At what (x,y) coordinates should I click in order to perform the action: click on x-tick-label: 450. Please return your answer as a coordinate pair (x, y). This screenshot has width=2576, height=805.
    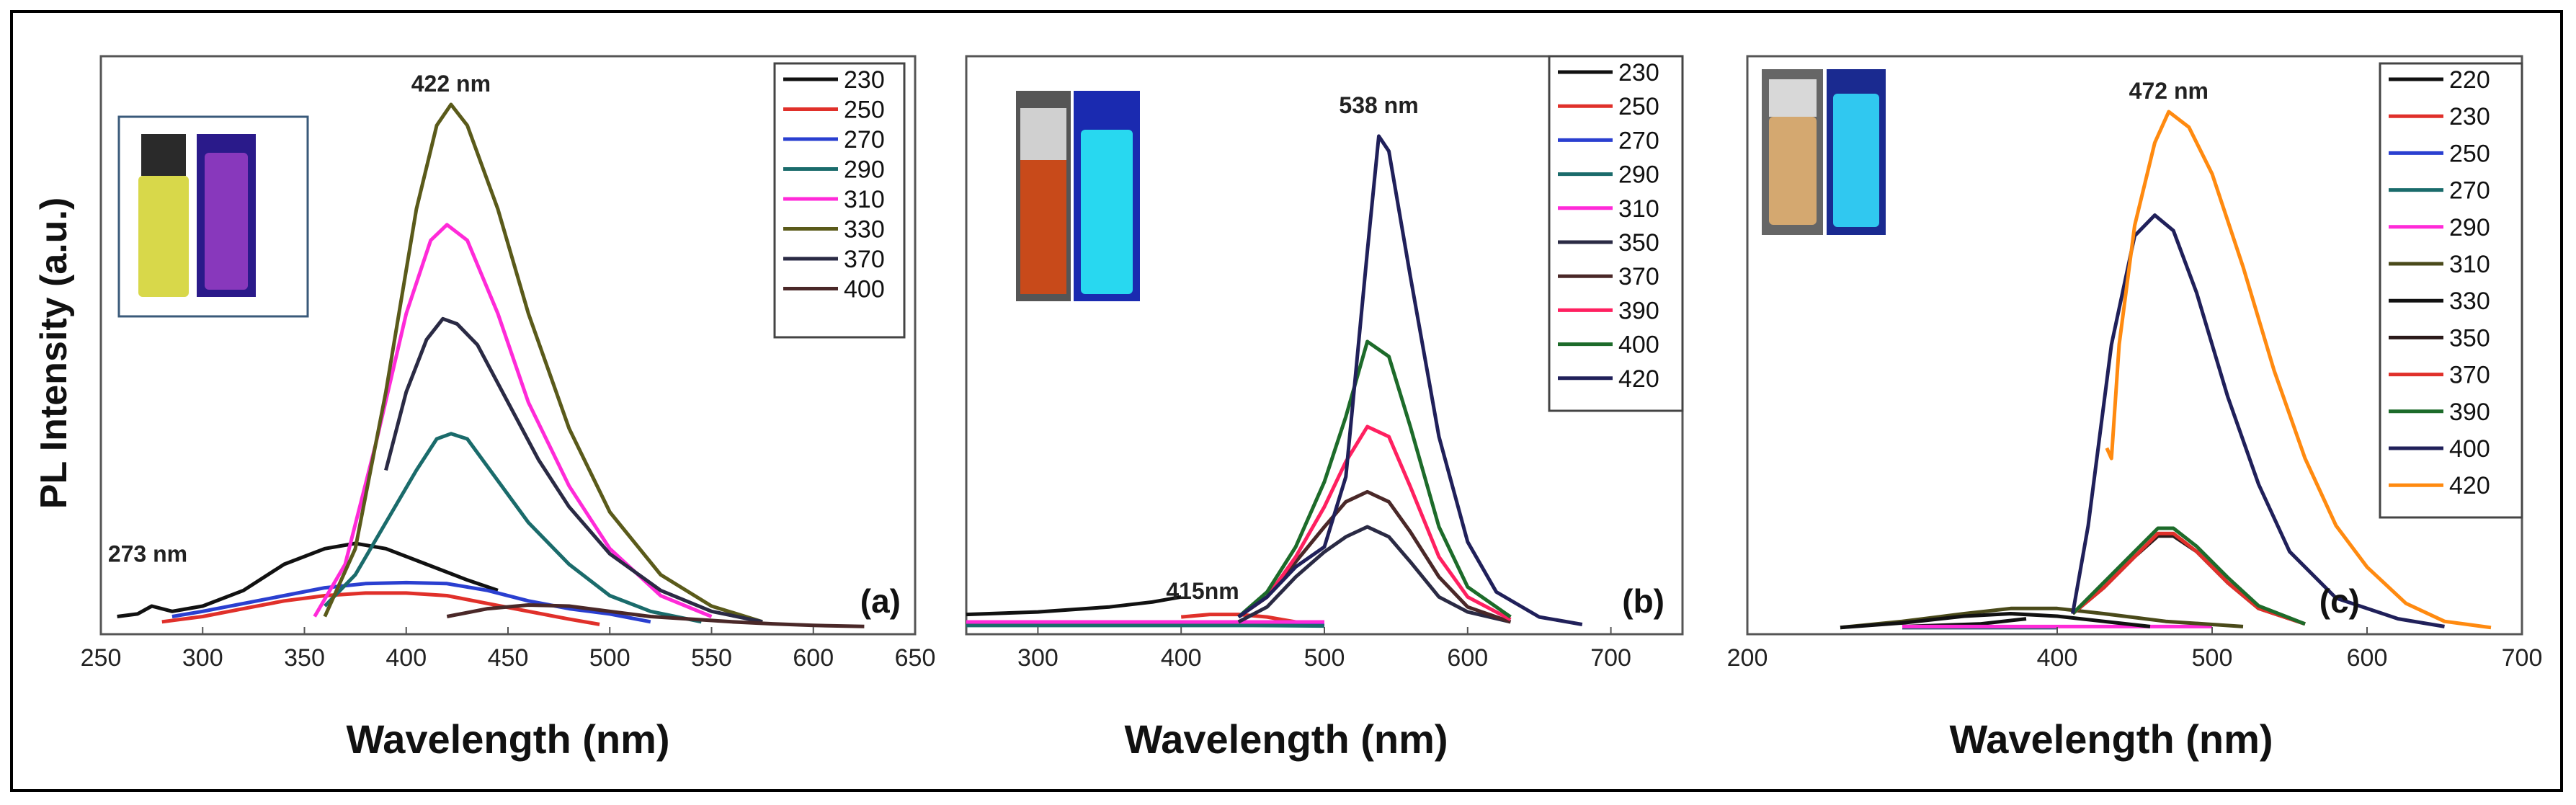
    Looking at the image, I should click on (508, 658).